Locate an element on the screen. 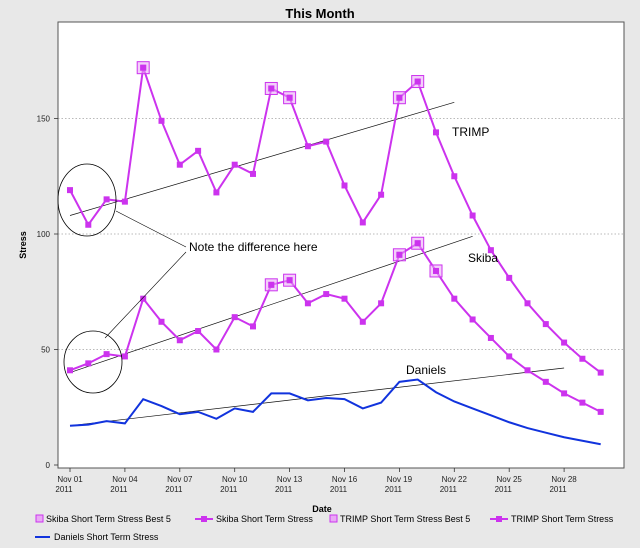 This screenshot has width=640, height=548. y-tick-label-150: 150 is located at coordinates (44, 119).